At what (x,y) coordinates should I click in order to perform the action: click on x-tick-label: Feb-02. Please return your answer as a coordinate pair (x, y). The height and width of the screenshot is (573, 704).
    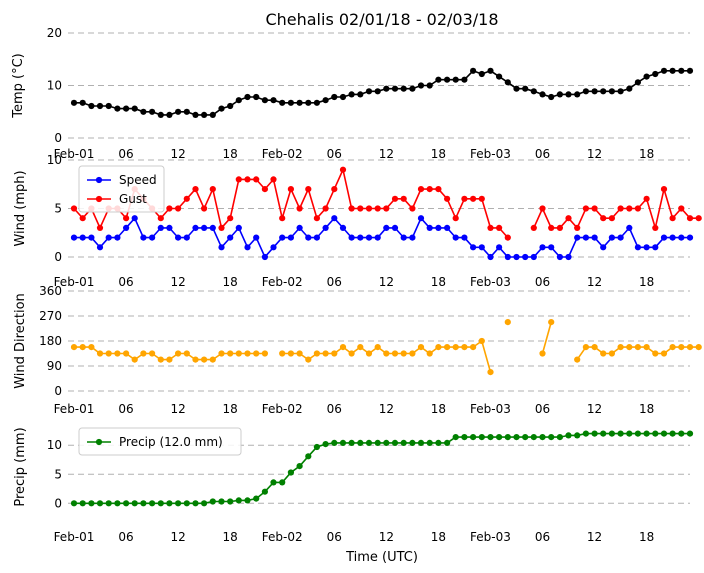
    Looking at the image, I should click on (282, 154).